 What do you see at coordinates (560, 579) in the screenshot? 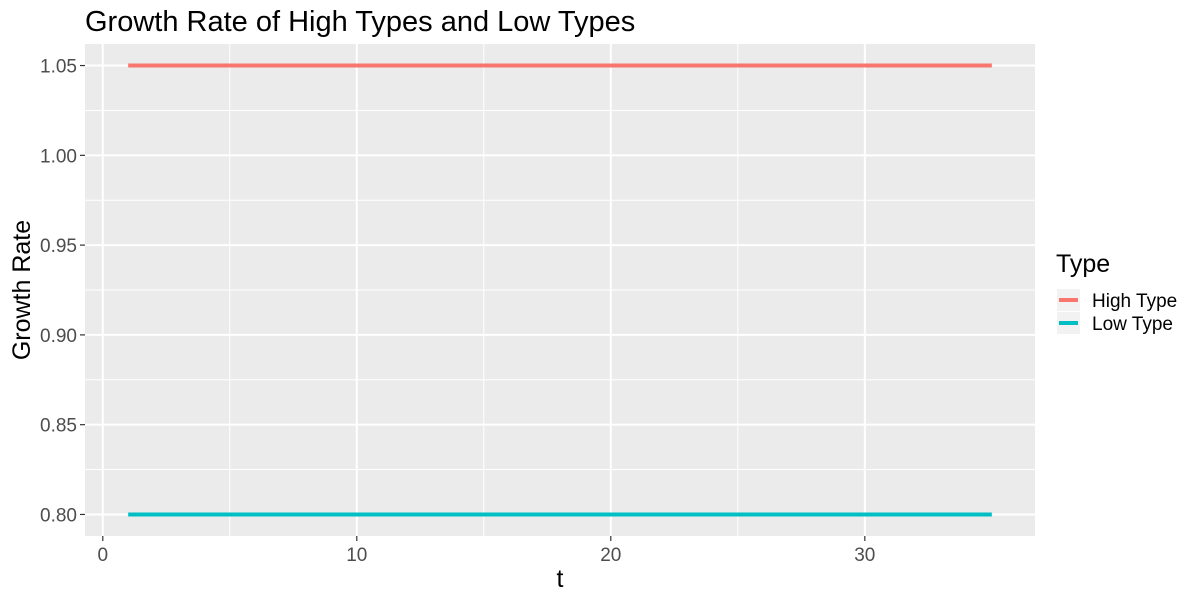
I see `x-axis-title: t` at bounding box center [560, 579].